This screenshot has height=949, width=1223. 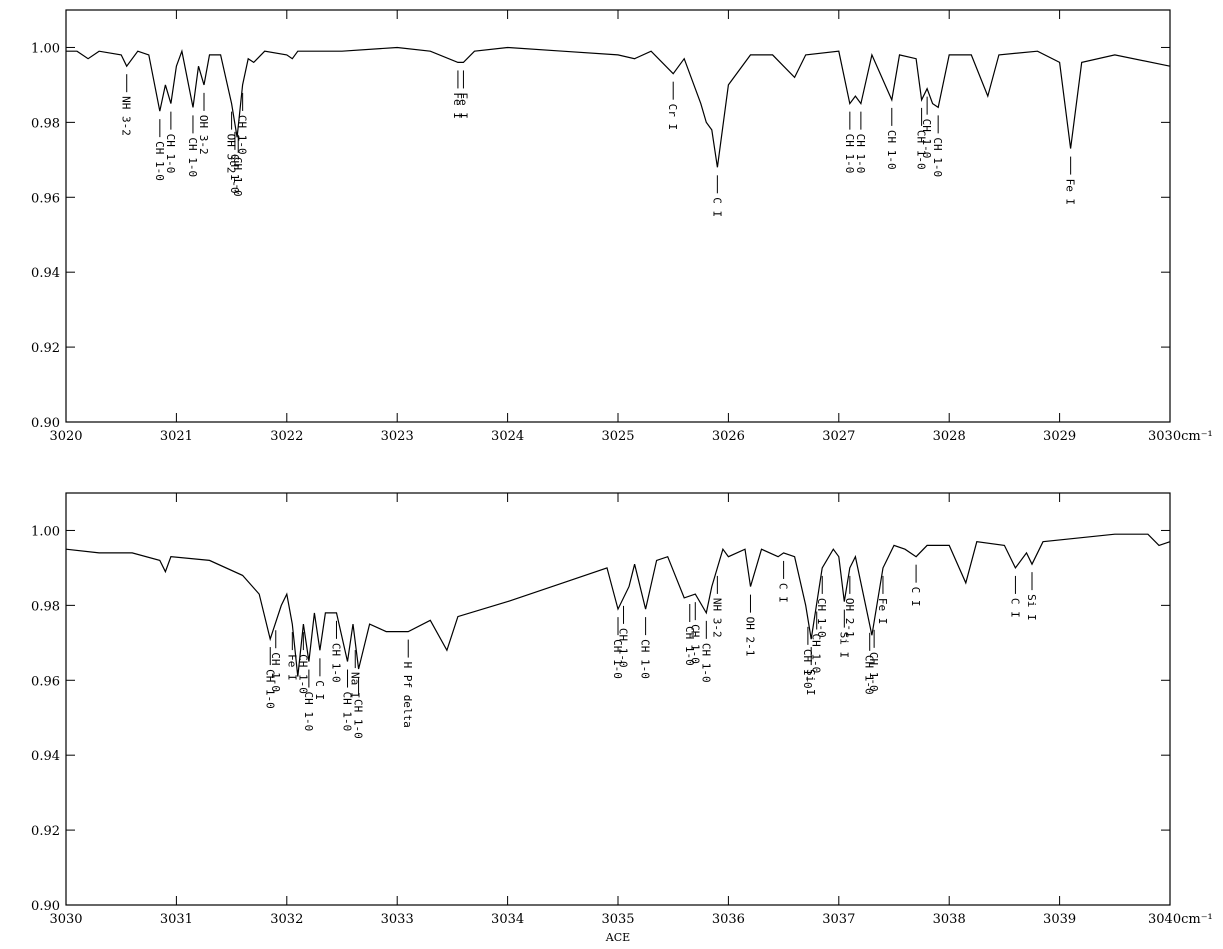 I want to click on x-tick-label: 3035, so click(x=617, y=919).